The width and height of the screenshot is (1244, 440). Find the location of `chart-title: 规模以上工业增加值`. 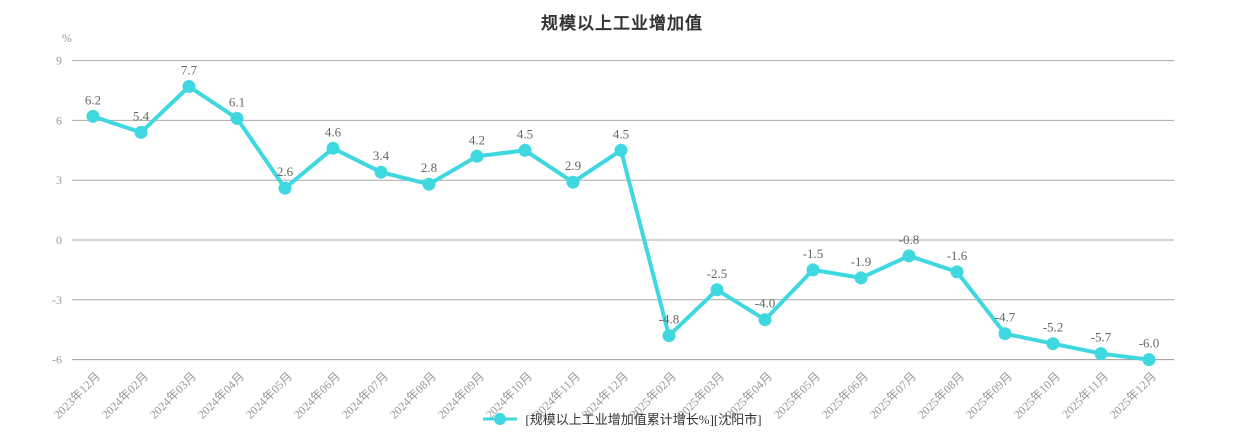

chart-title: 规模以上工业增加值 is located at coordinates (622, 23).